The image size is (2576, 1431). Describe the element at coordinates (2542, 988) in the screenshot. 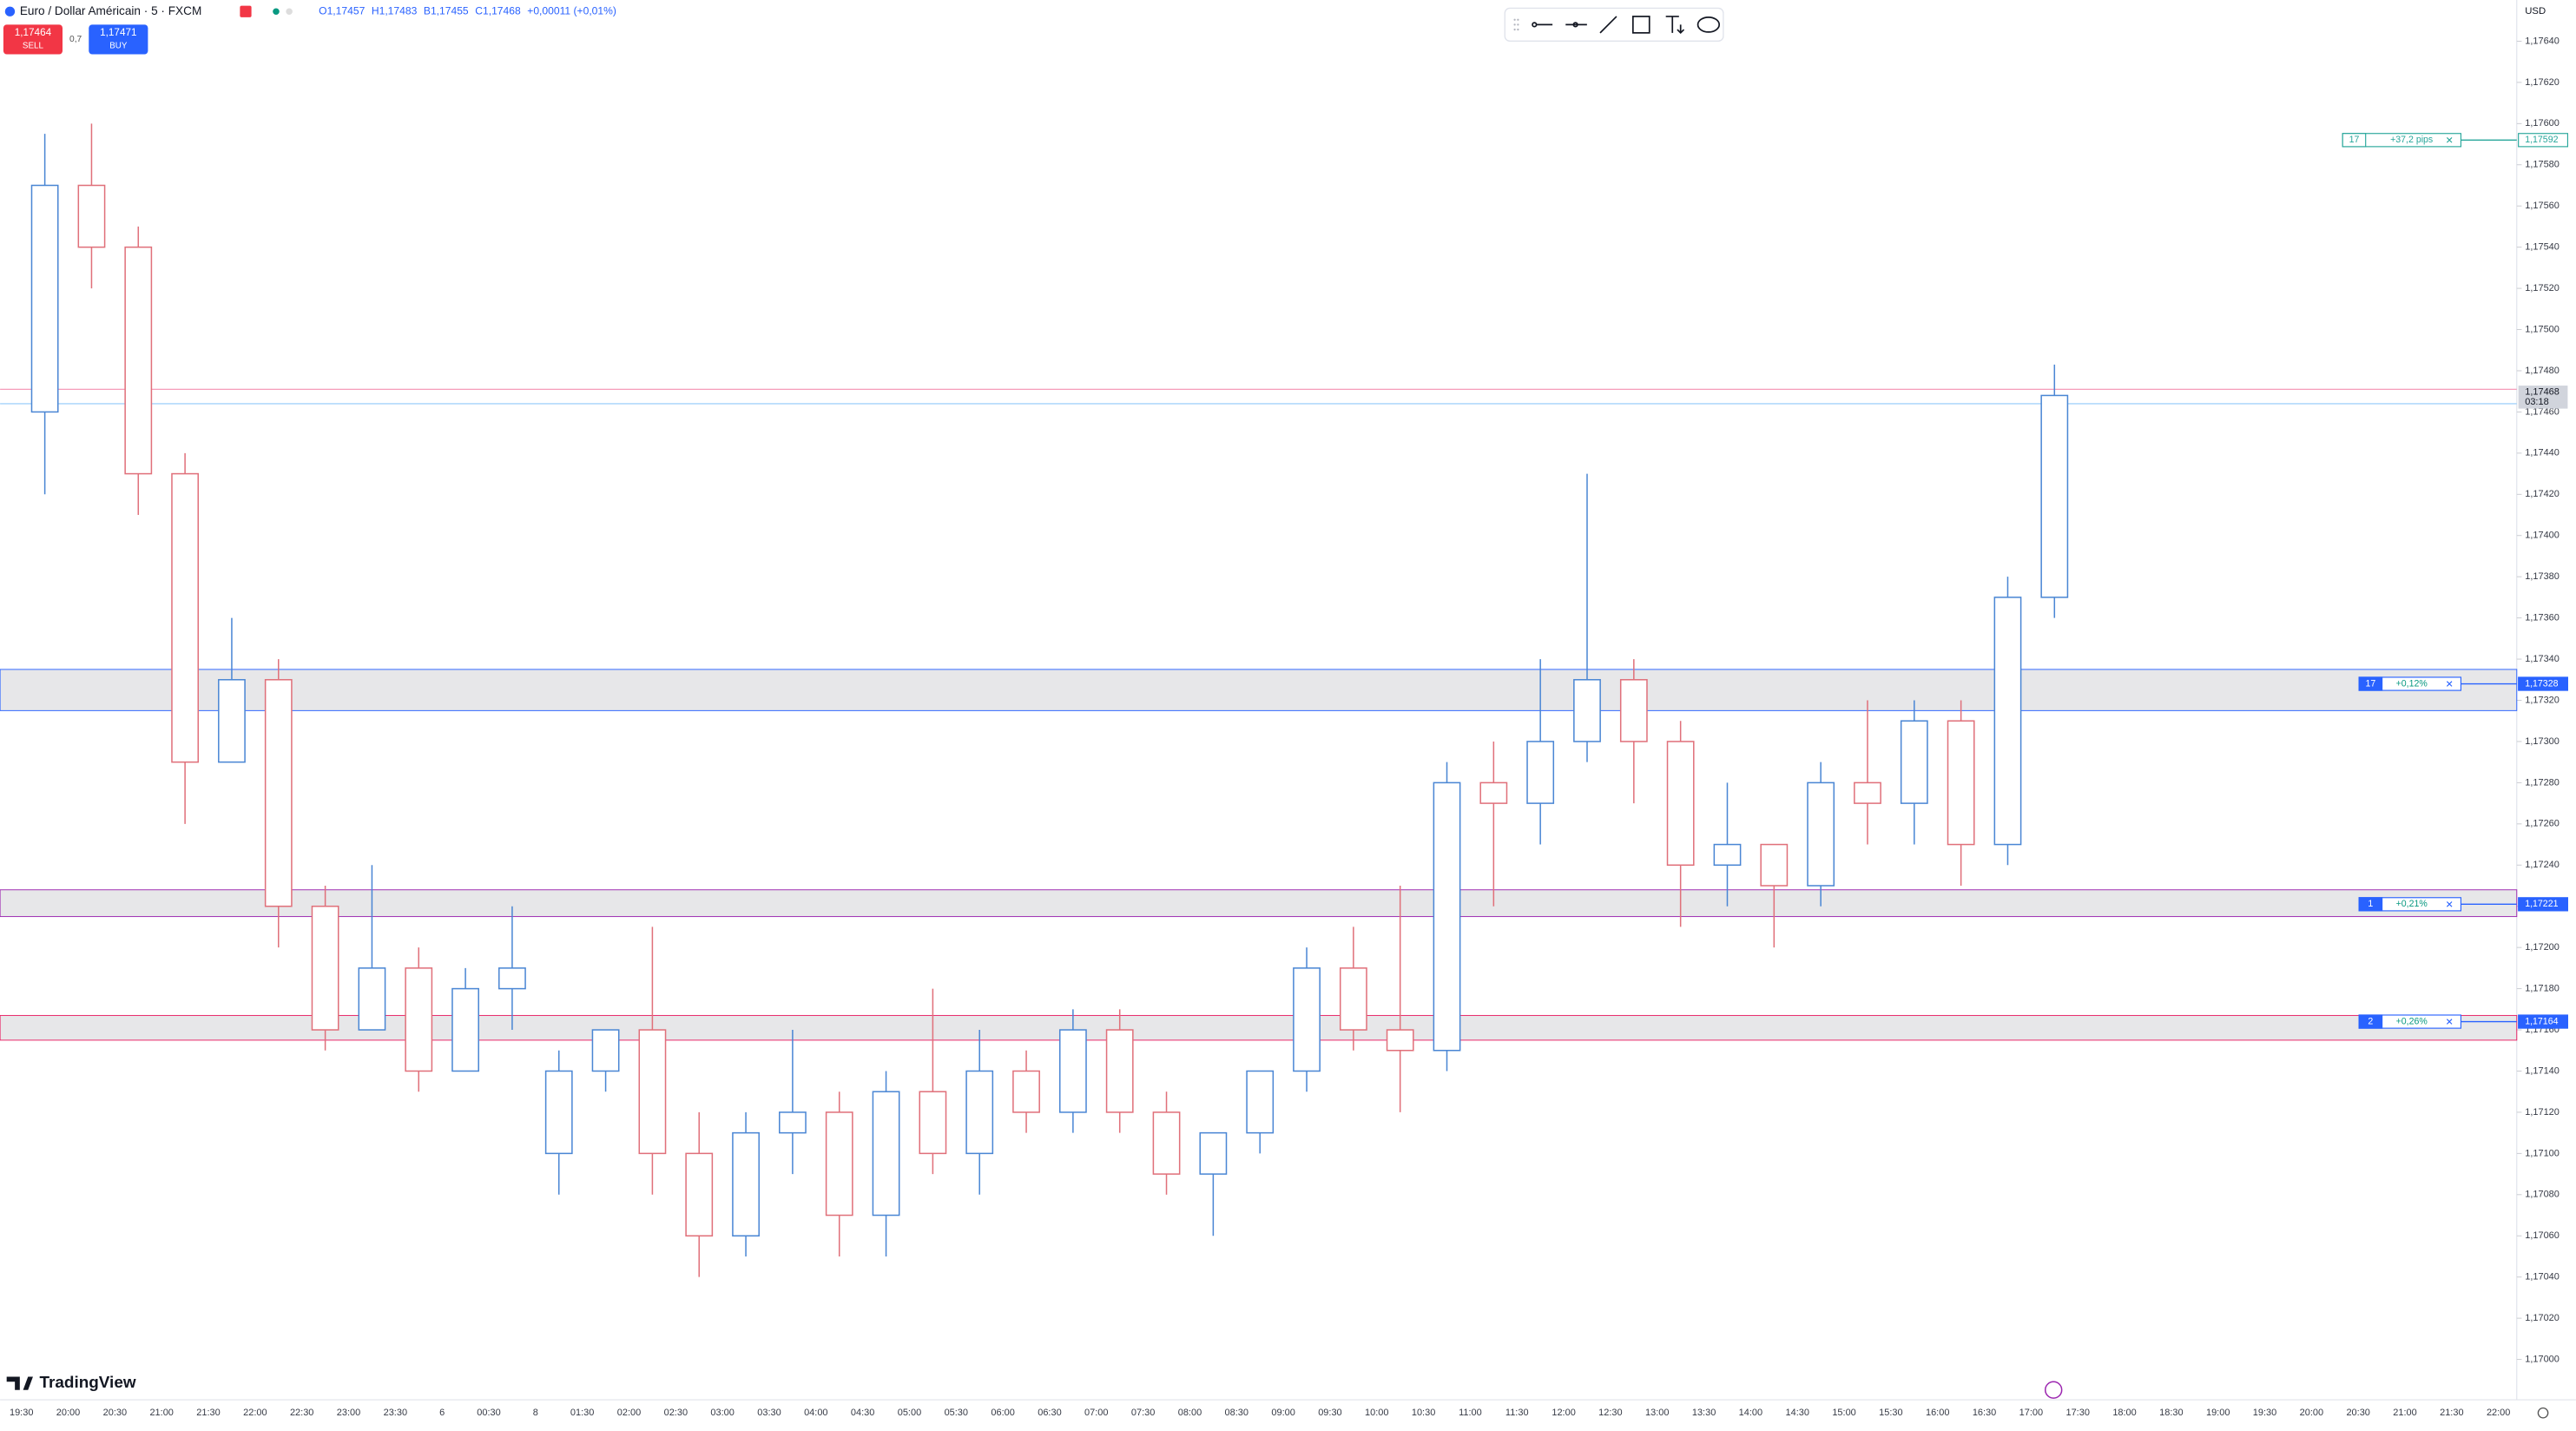

I see `y-tick-label: 1,17180` at that location.